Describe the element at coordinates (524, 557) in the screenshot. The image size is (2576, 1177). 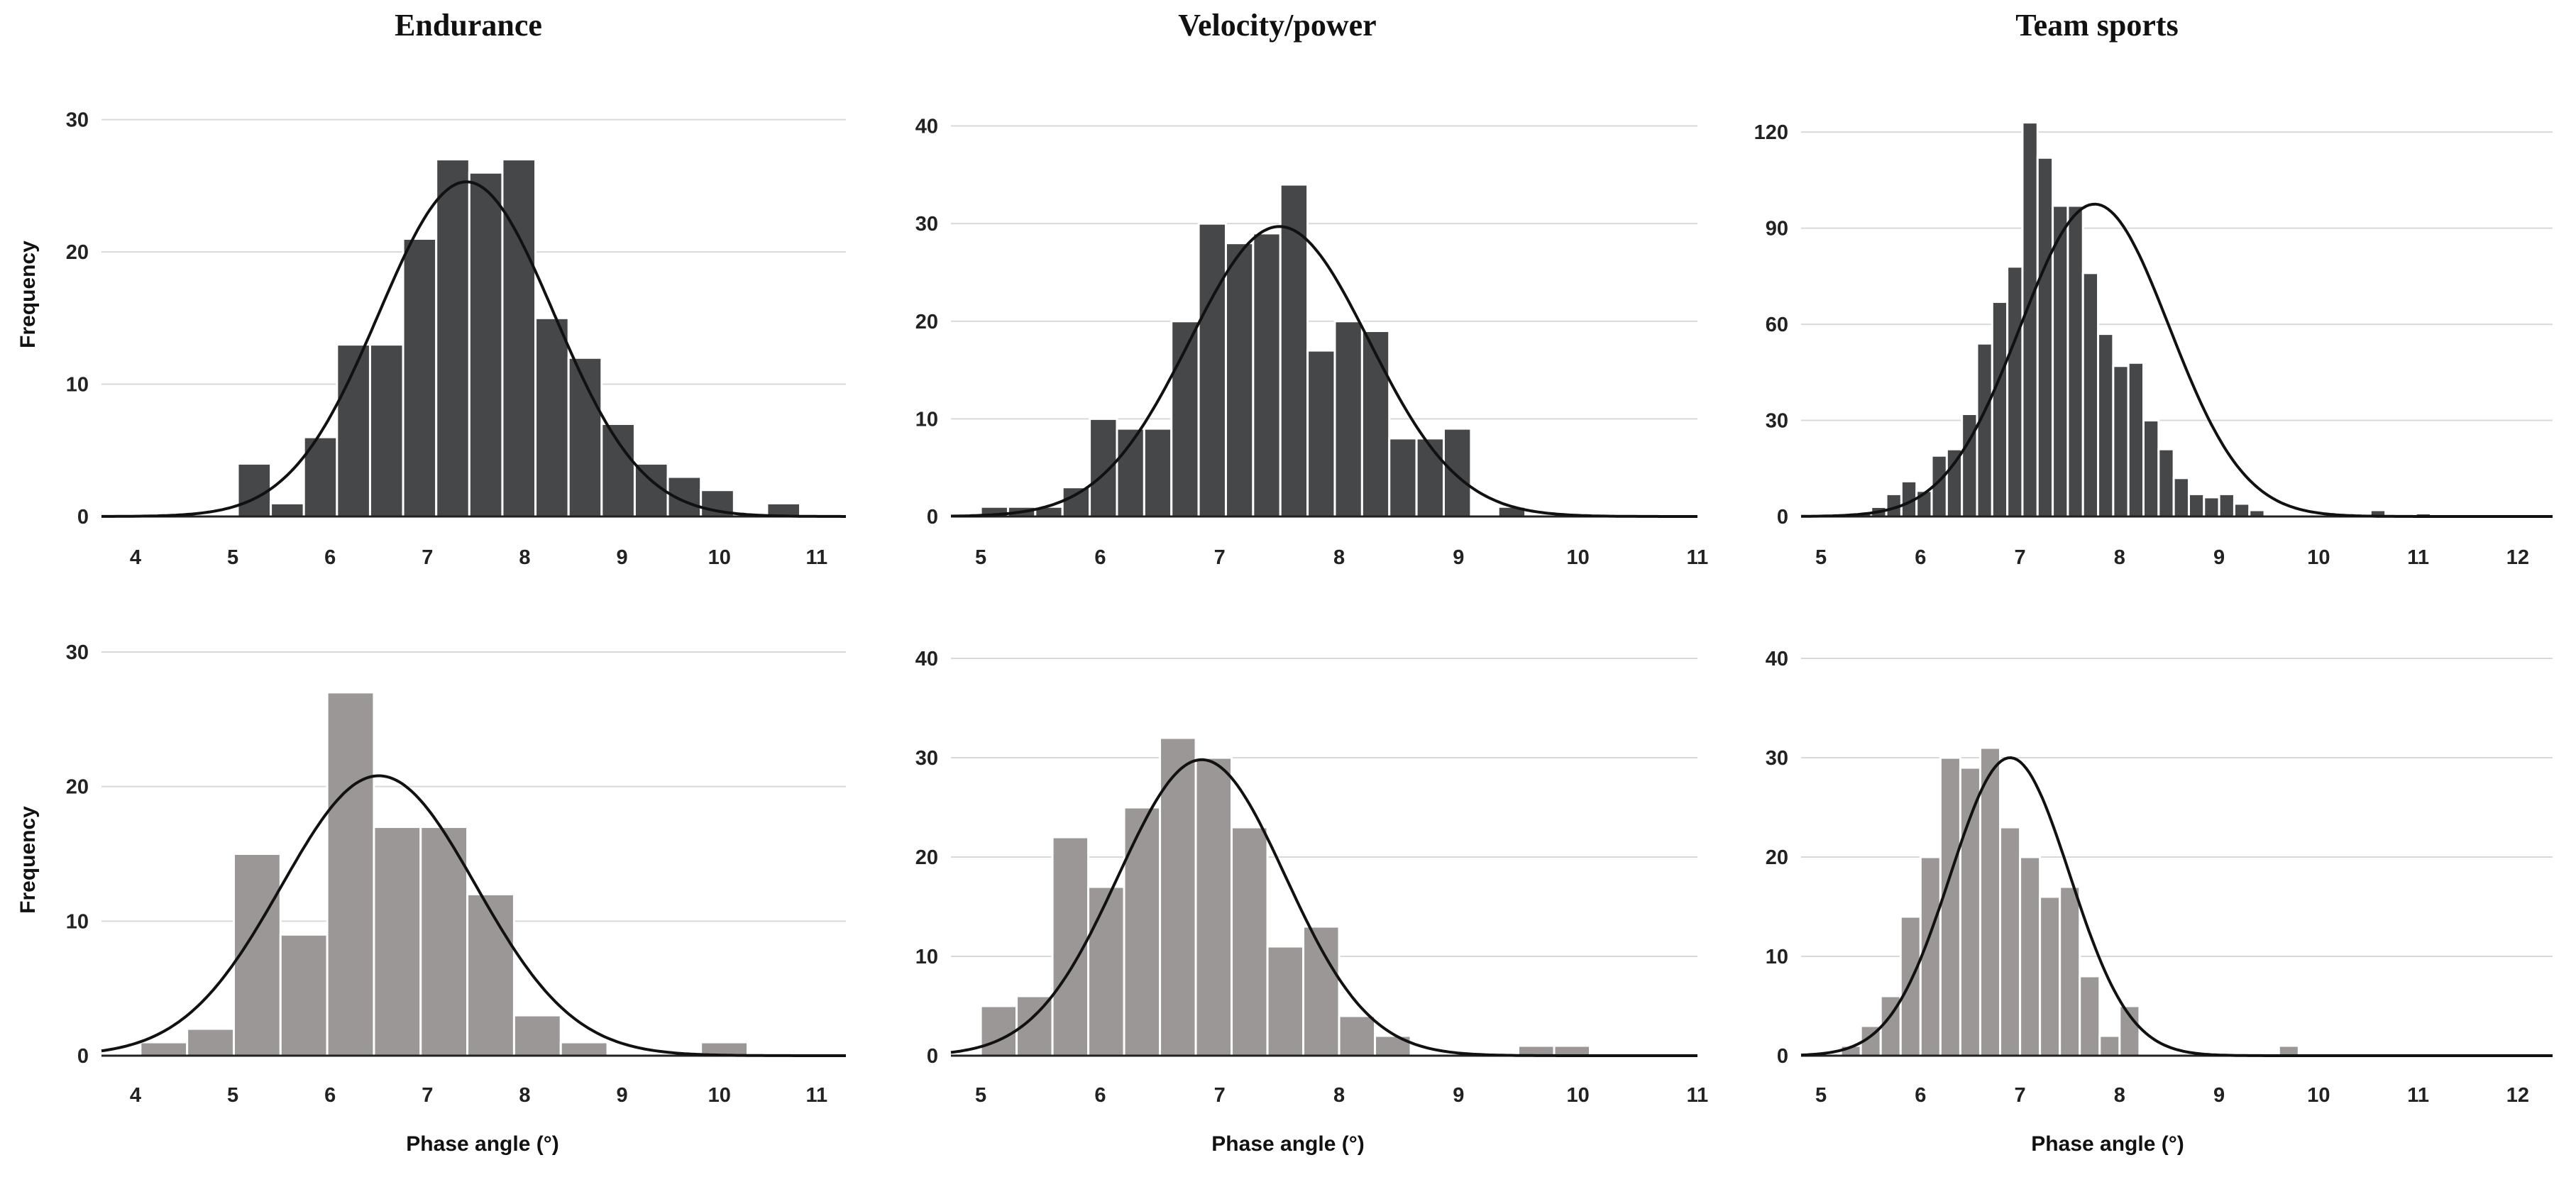
I see `endurance-top-xtick-label: 8` at that location.